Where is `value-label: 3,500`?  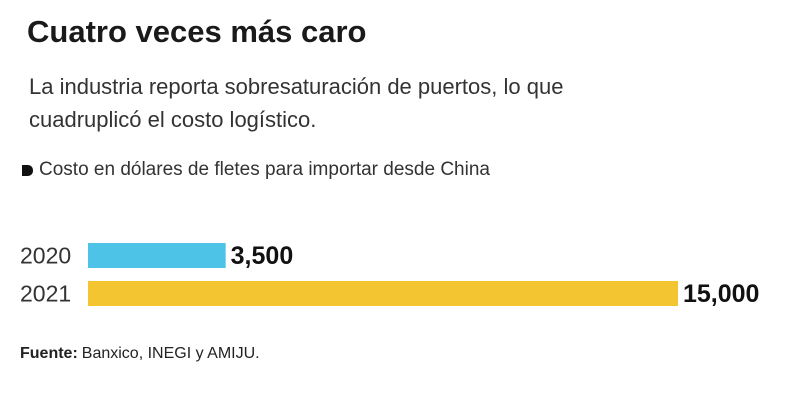 value-label: 3,500 is located at coordinates (262, 256).